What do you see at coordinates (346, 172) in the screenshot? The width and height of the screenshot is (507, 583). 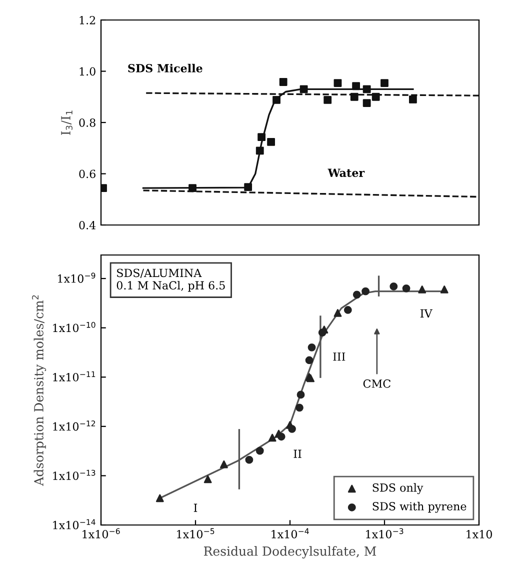 I see `annotation: Water` at bounding box center [346, 172].